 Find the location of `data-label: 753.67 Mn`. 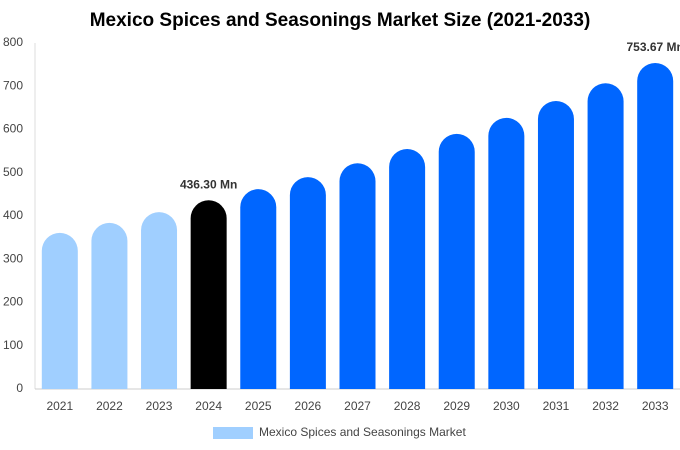

data-label: 753.67 Mn is located at coordinates (653, 47).